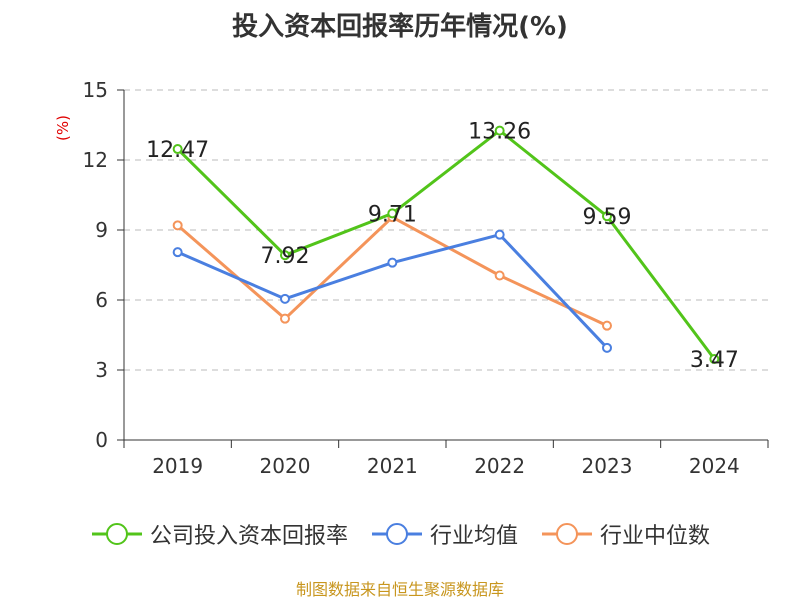 The height and width of the screenshot is (600, 800). What do you see at coordinates (101, 370) in the screenshot?
I see `y-tick-label: 3` at bounding box center [101, 370].